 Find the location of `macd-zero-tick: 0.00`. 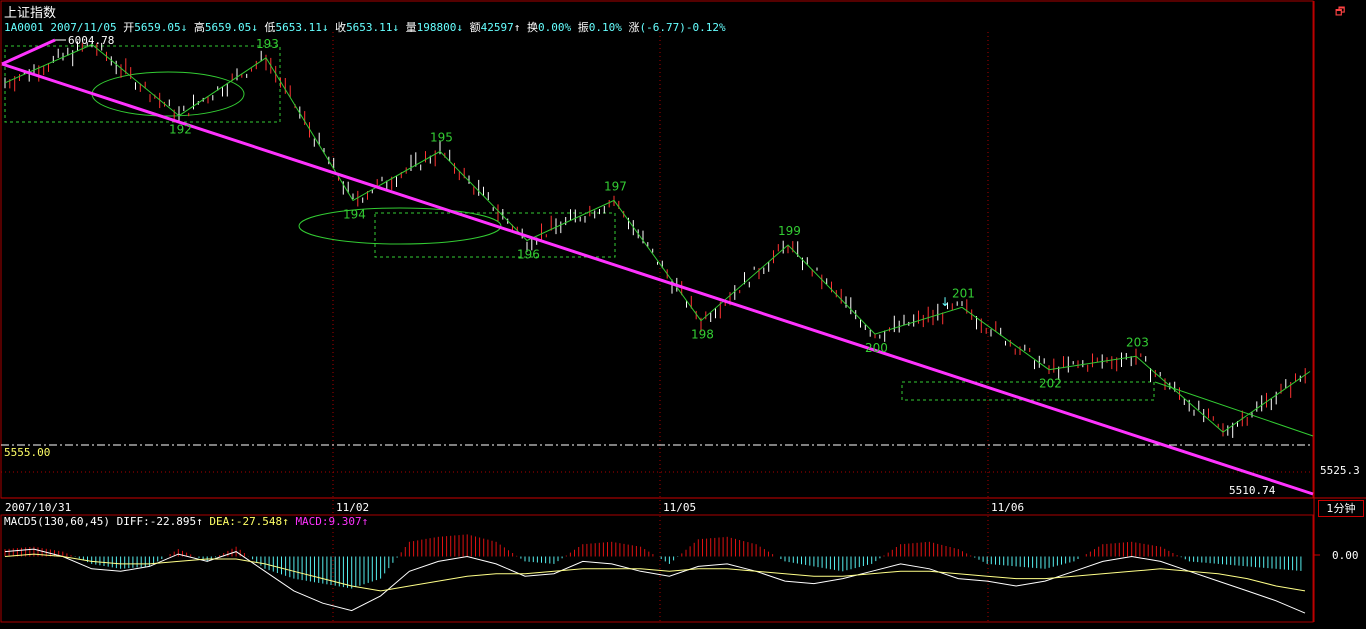

macd-zero-tick: 0.00 is located at coordinates (1345, 555).